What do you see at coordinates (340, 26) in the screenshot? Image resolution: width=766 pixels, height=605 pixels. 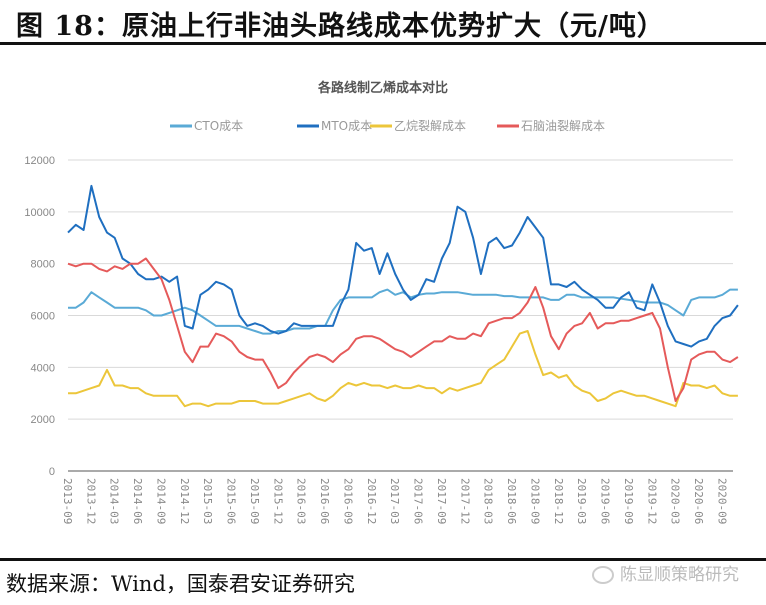 I see `figure-title: 图 18：原油上行非油头路线成本优势扩大（元/吨）` at bounding box center [340, 26].